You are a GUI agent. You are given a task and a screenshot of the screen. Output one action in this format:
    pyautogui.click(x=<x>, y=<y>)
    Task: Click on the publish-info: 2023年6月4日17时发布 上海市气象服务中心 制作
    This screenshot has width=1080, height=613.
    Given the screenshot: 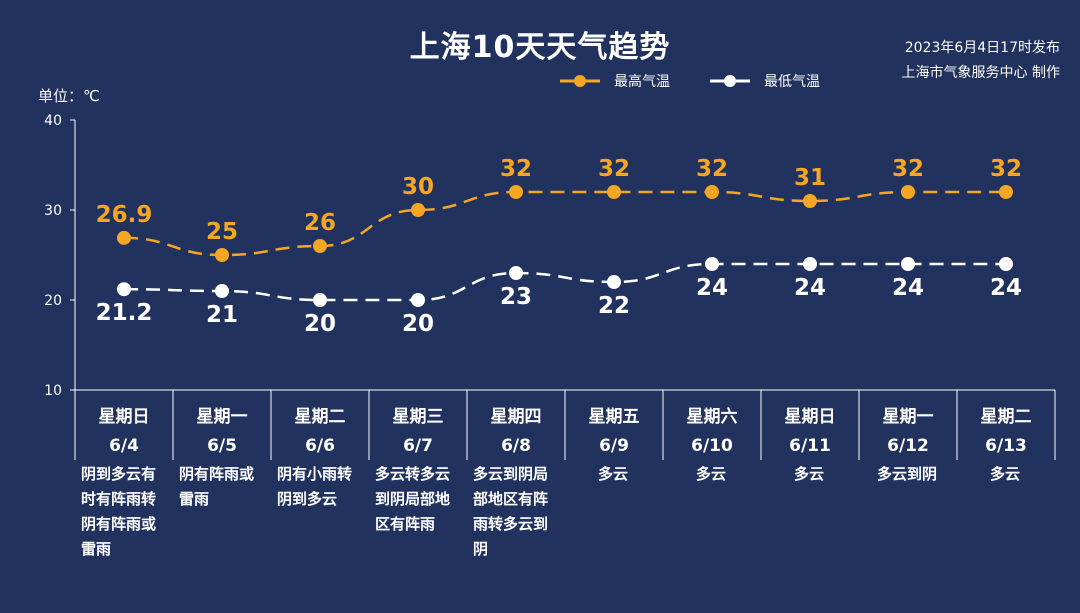 What is the action you would take?
    pyautogui.click(x=981, y=61)
    